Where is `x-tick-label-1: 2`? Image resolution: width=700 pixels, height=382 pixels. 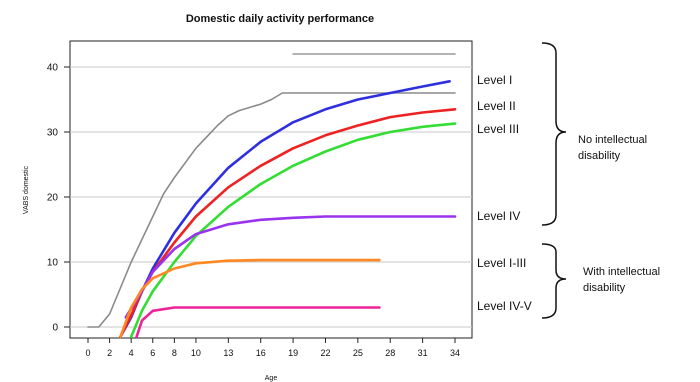 x-tick-label-1: 2 is located at coordinates (109, 353).